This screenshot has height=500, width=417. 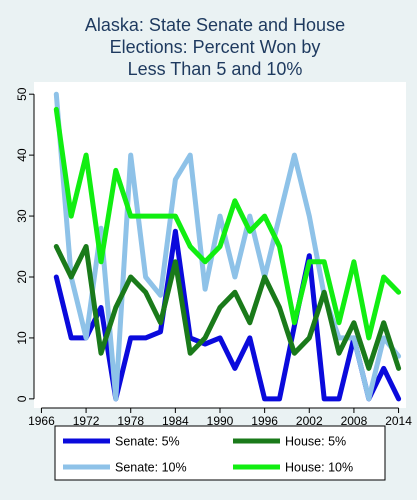 What do you see at coordinates (147, 442) in the screenshot?
I see `legend-label: Senate: 5%` at bounding box center [147, 442].